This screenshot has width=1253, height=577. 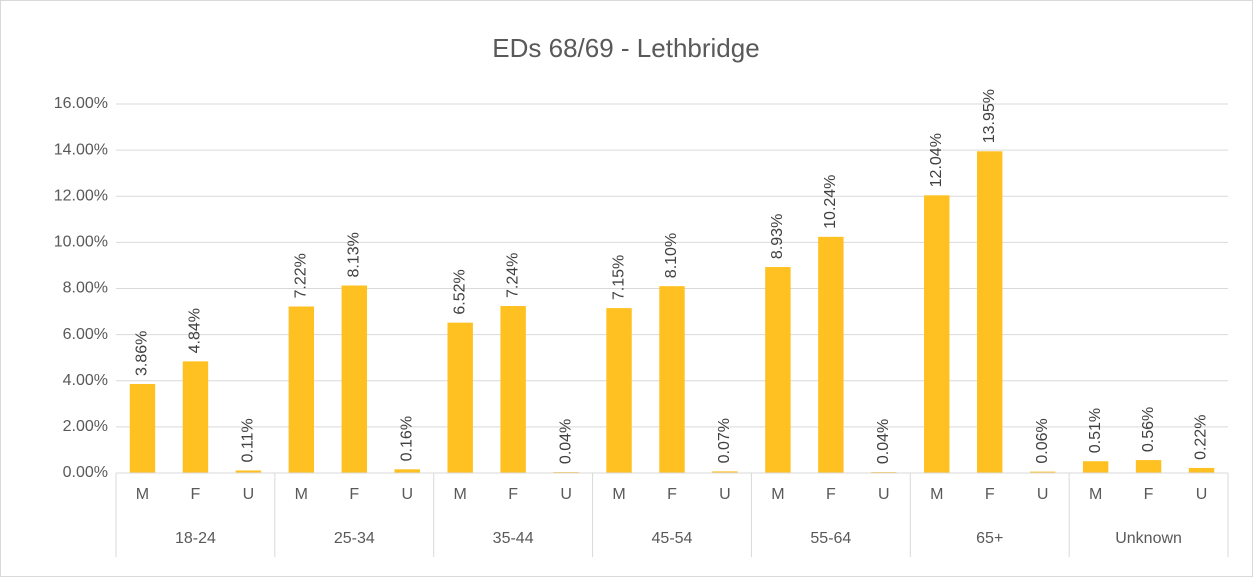 I want to click on data-label: 0.56%, so click(x=1148, y=429).